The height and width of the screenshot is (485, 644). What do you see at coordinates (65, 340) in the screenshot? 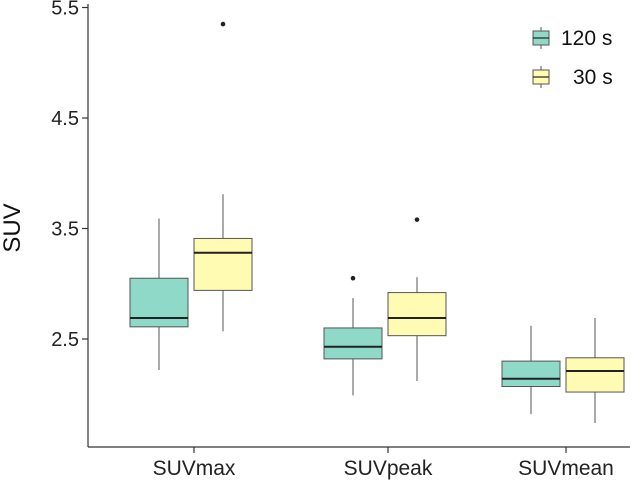
I see `y-tick-label: 2.5` at bounding box center [65, 340].